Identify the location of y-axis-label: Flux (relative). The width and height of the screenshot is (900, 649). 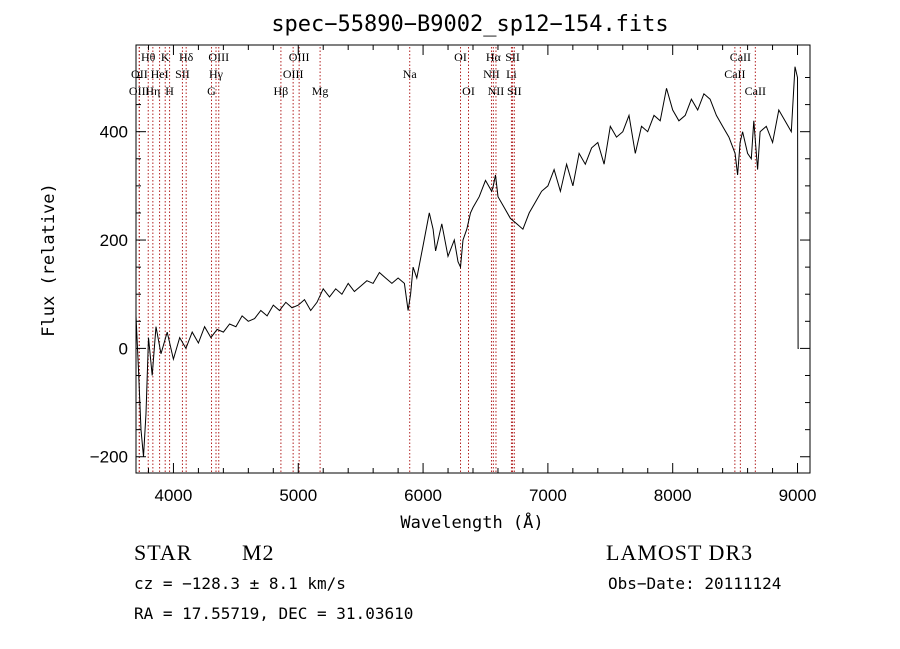
(49, 260).